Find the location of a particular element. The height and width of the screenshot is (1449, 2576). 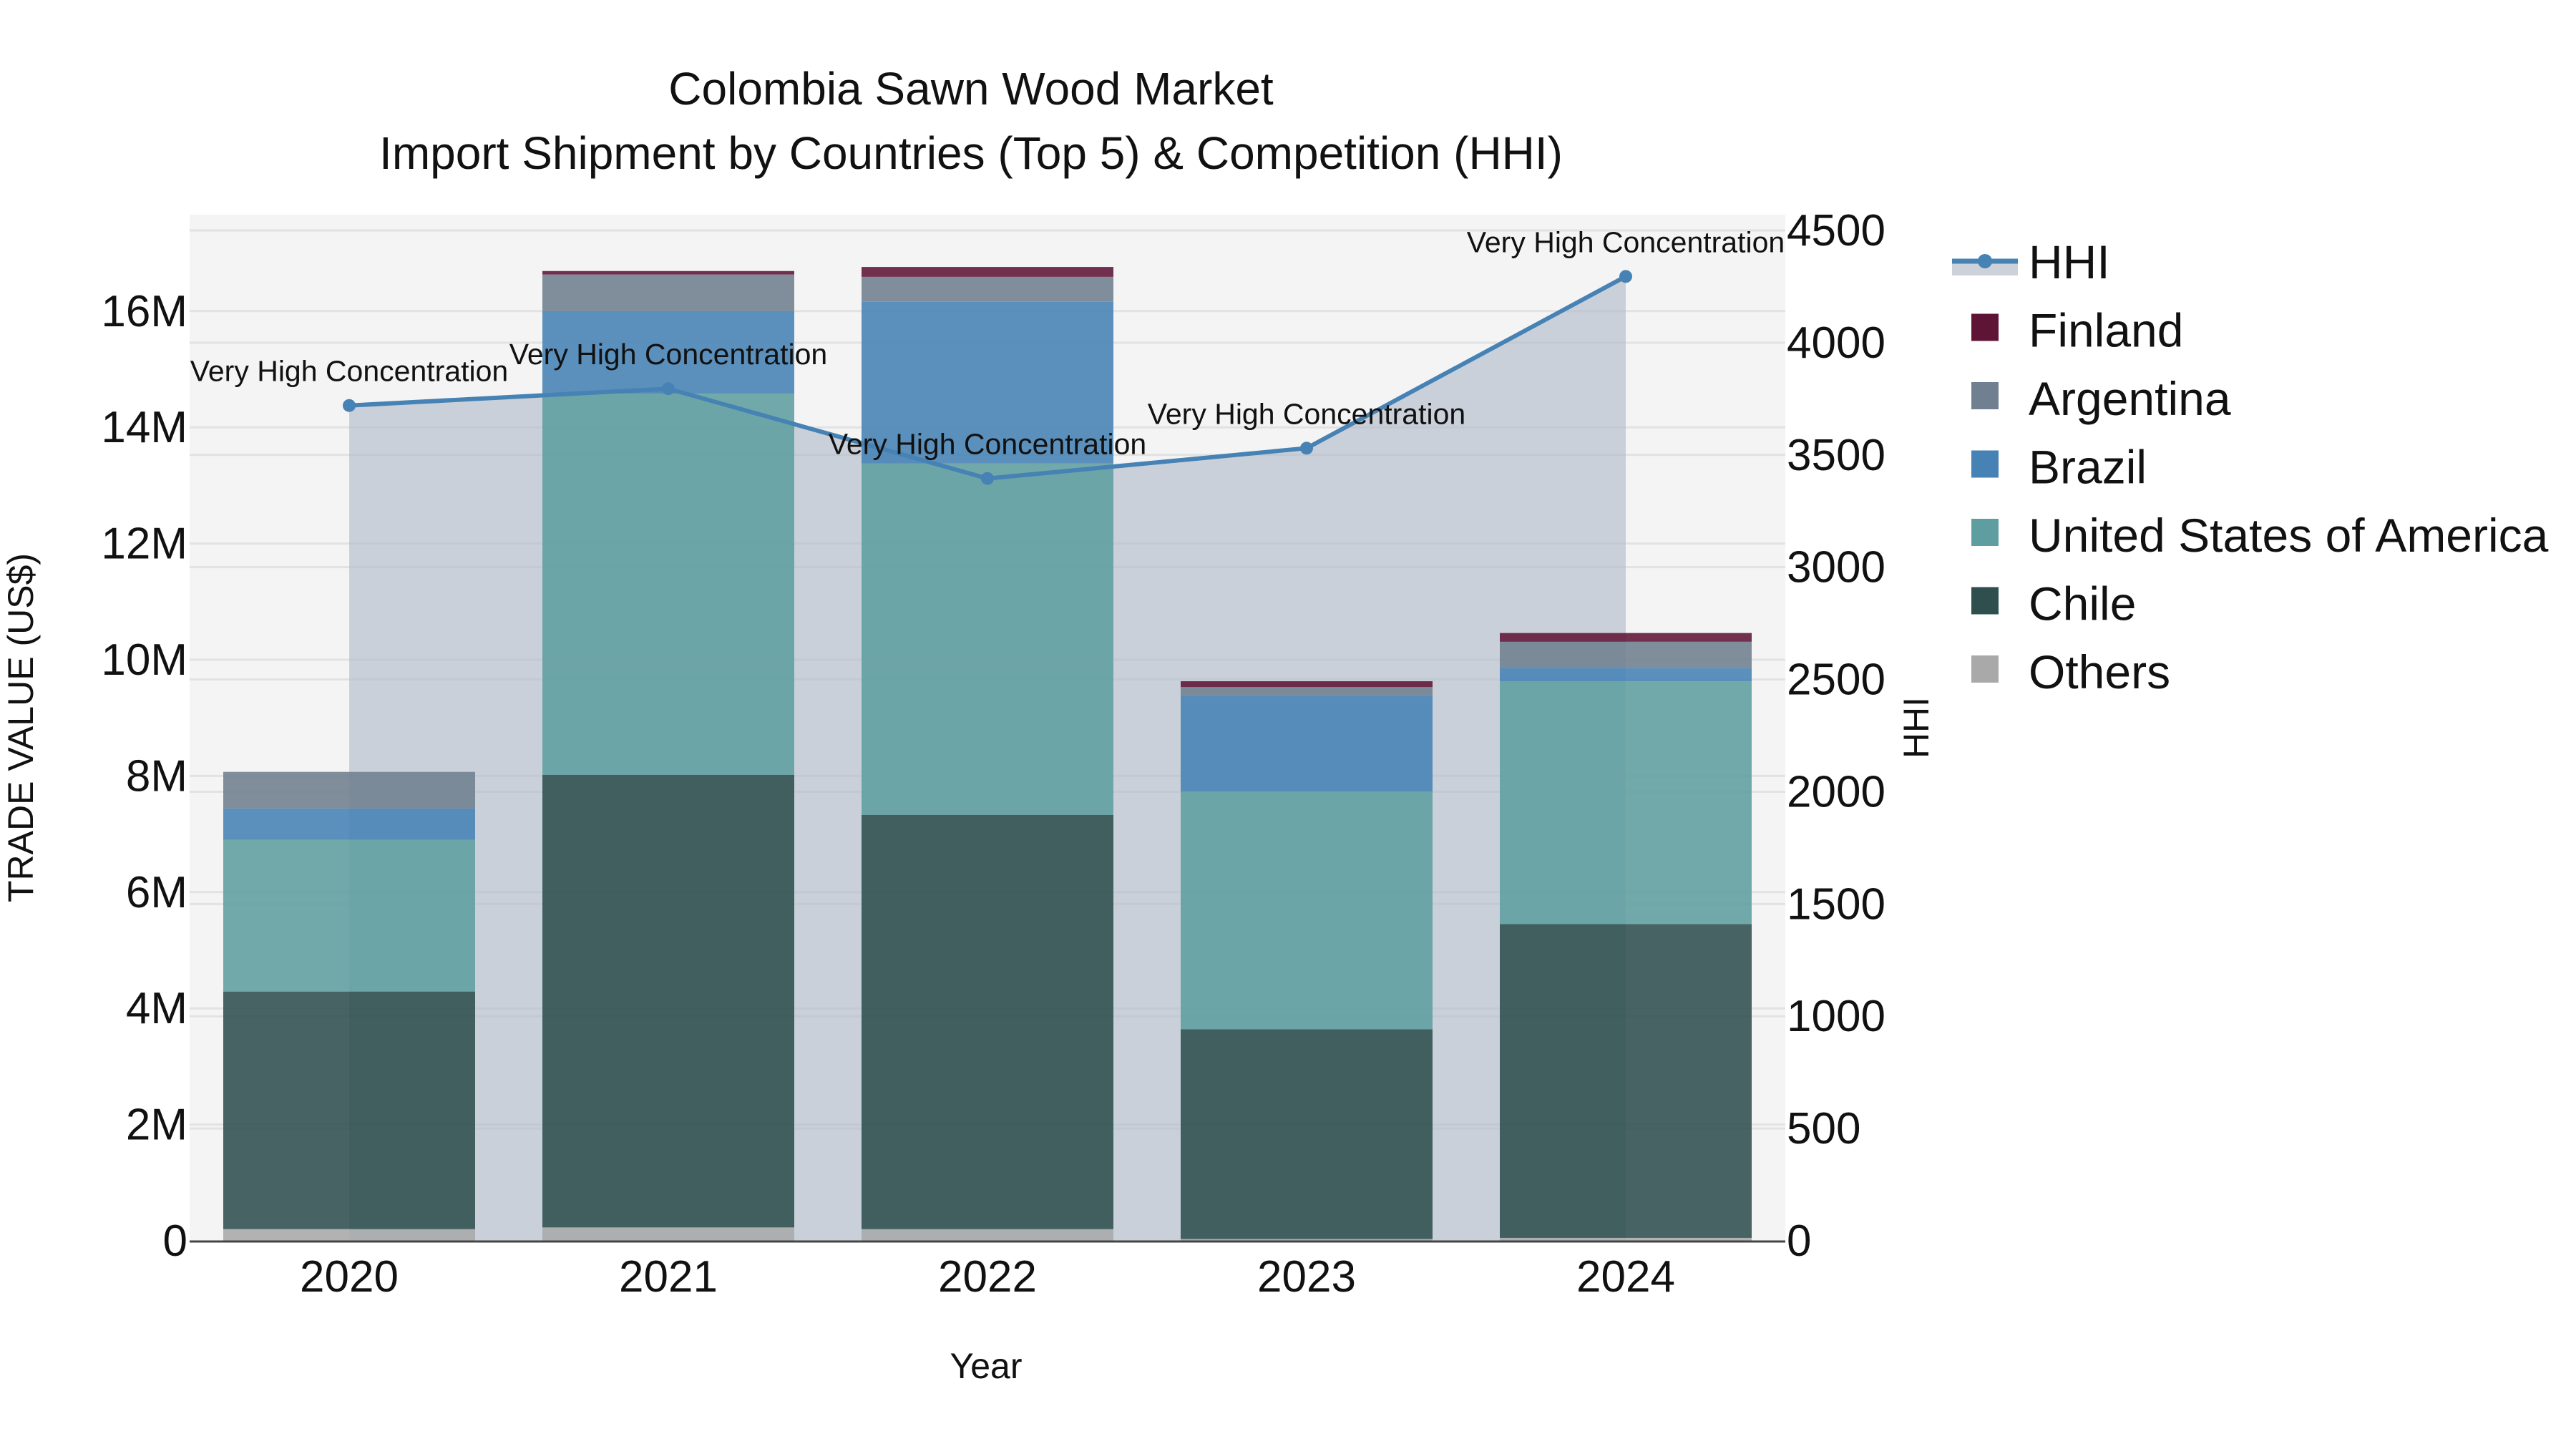

y-left-tick-label: 8M is located at coordinates (156, 776).